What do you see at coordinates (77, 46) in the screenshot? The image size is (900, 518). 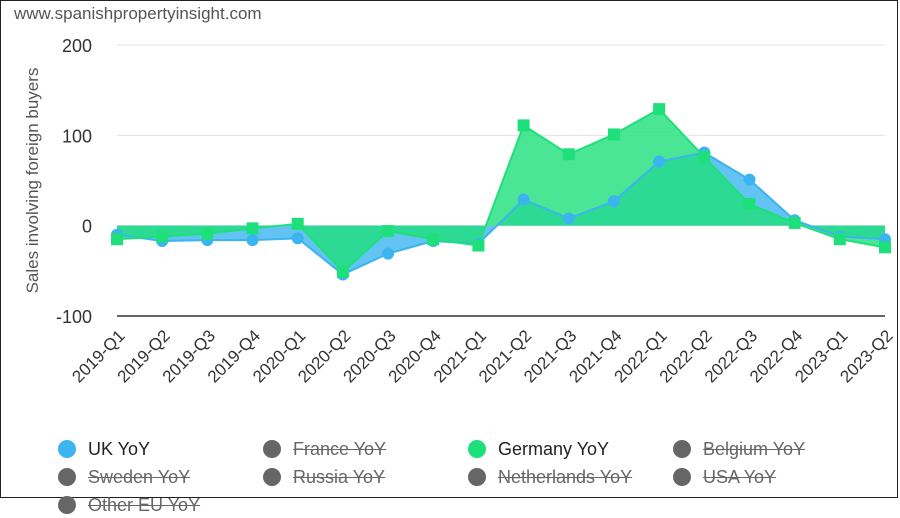 I see `y-tick-label: 200` at bounding box center [77, 46].